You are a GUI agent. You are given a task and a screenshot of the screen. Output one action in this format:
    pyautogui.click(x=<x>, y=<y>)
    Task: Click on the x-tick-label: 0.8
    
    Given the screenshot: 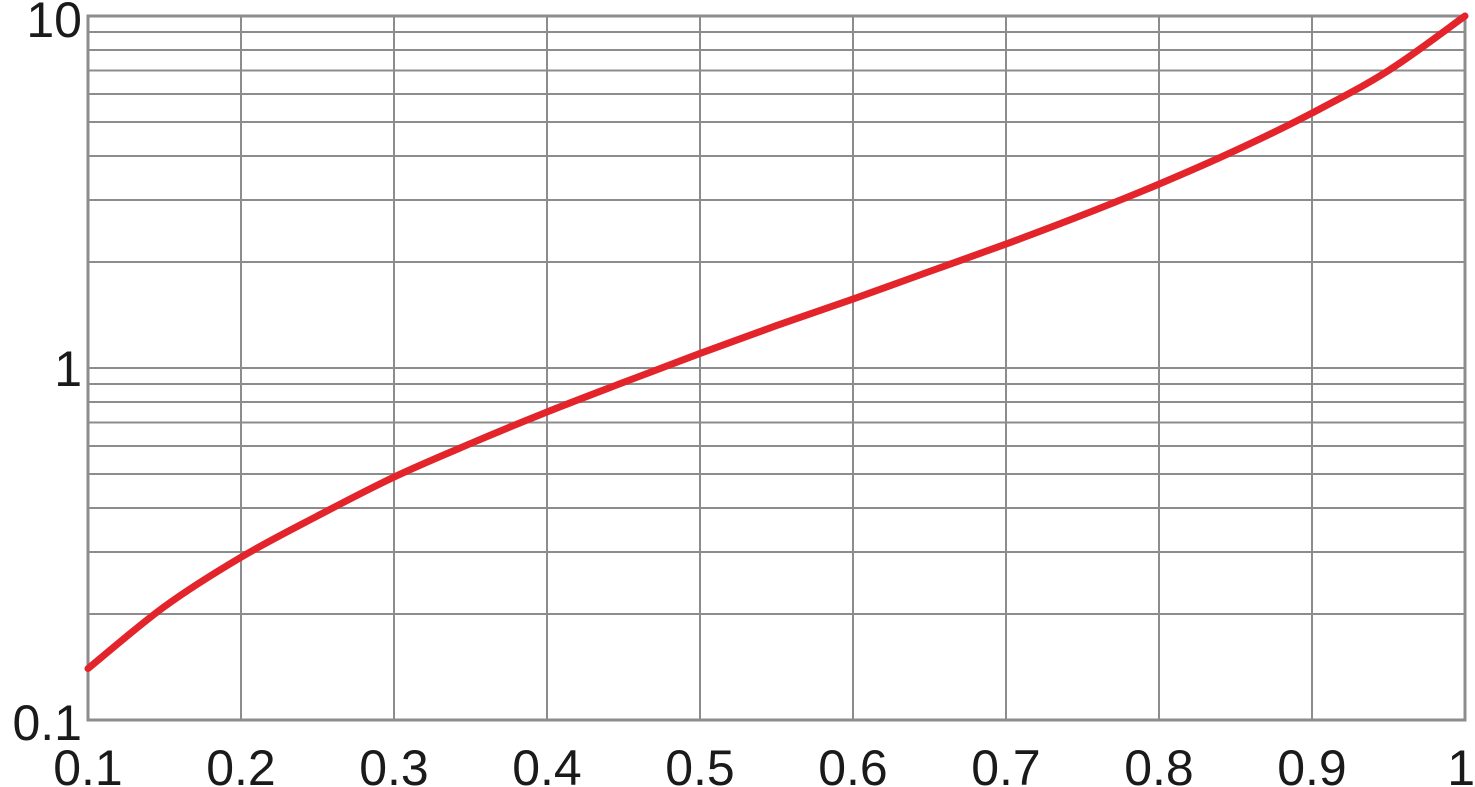 What is the action you would take?
    pyautogui.click(x=1159, y=763)
    